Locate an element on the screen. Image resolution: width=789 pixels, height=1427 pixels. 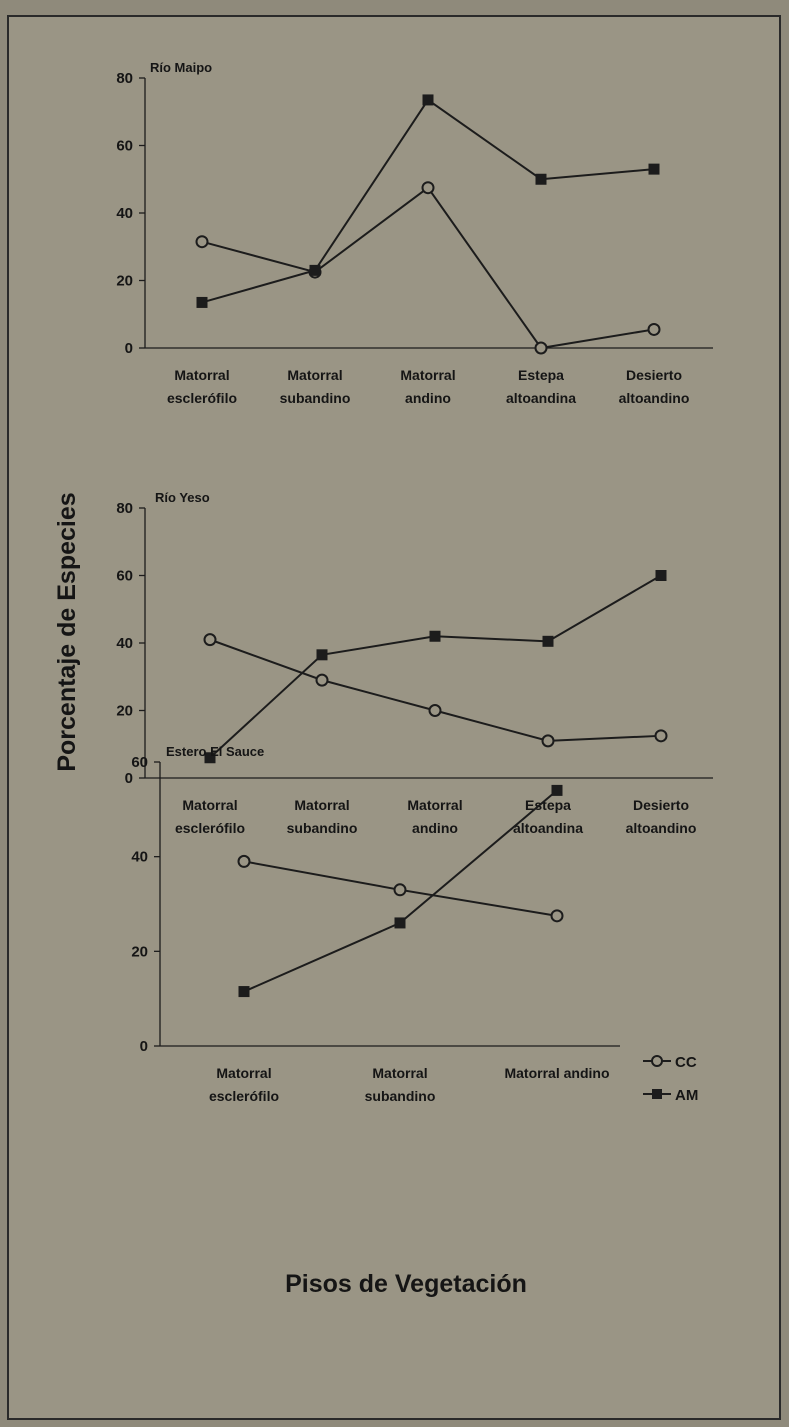
panel-title: Río Maipo is located at coordinates (181, 67).